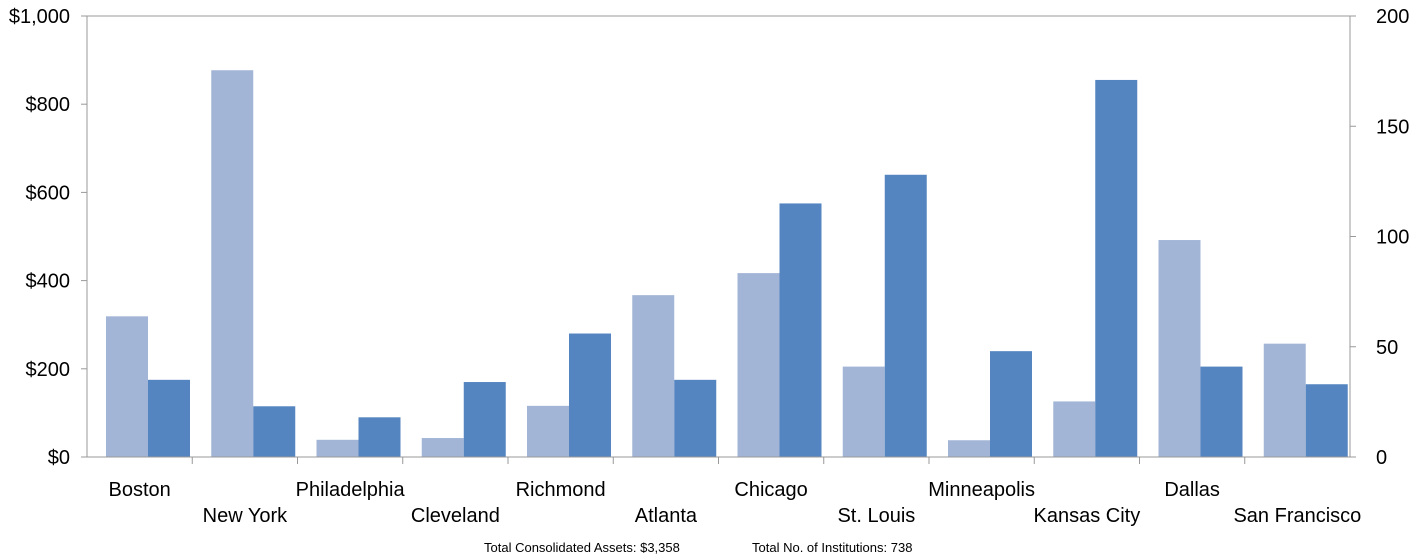 The image size is (1422, 558). Describe the element at coordinates (1087, 516) in the screenshot. I see `category-label: Kansas City` at that location.